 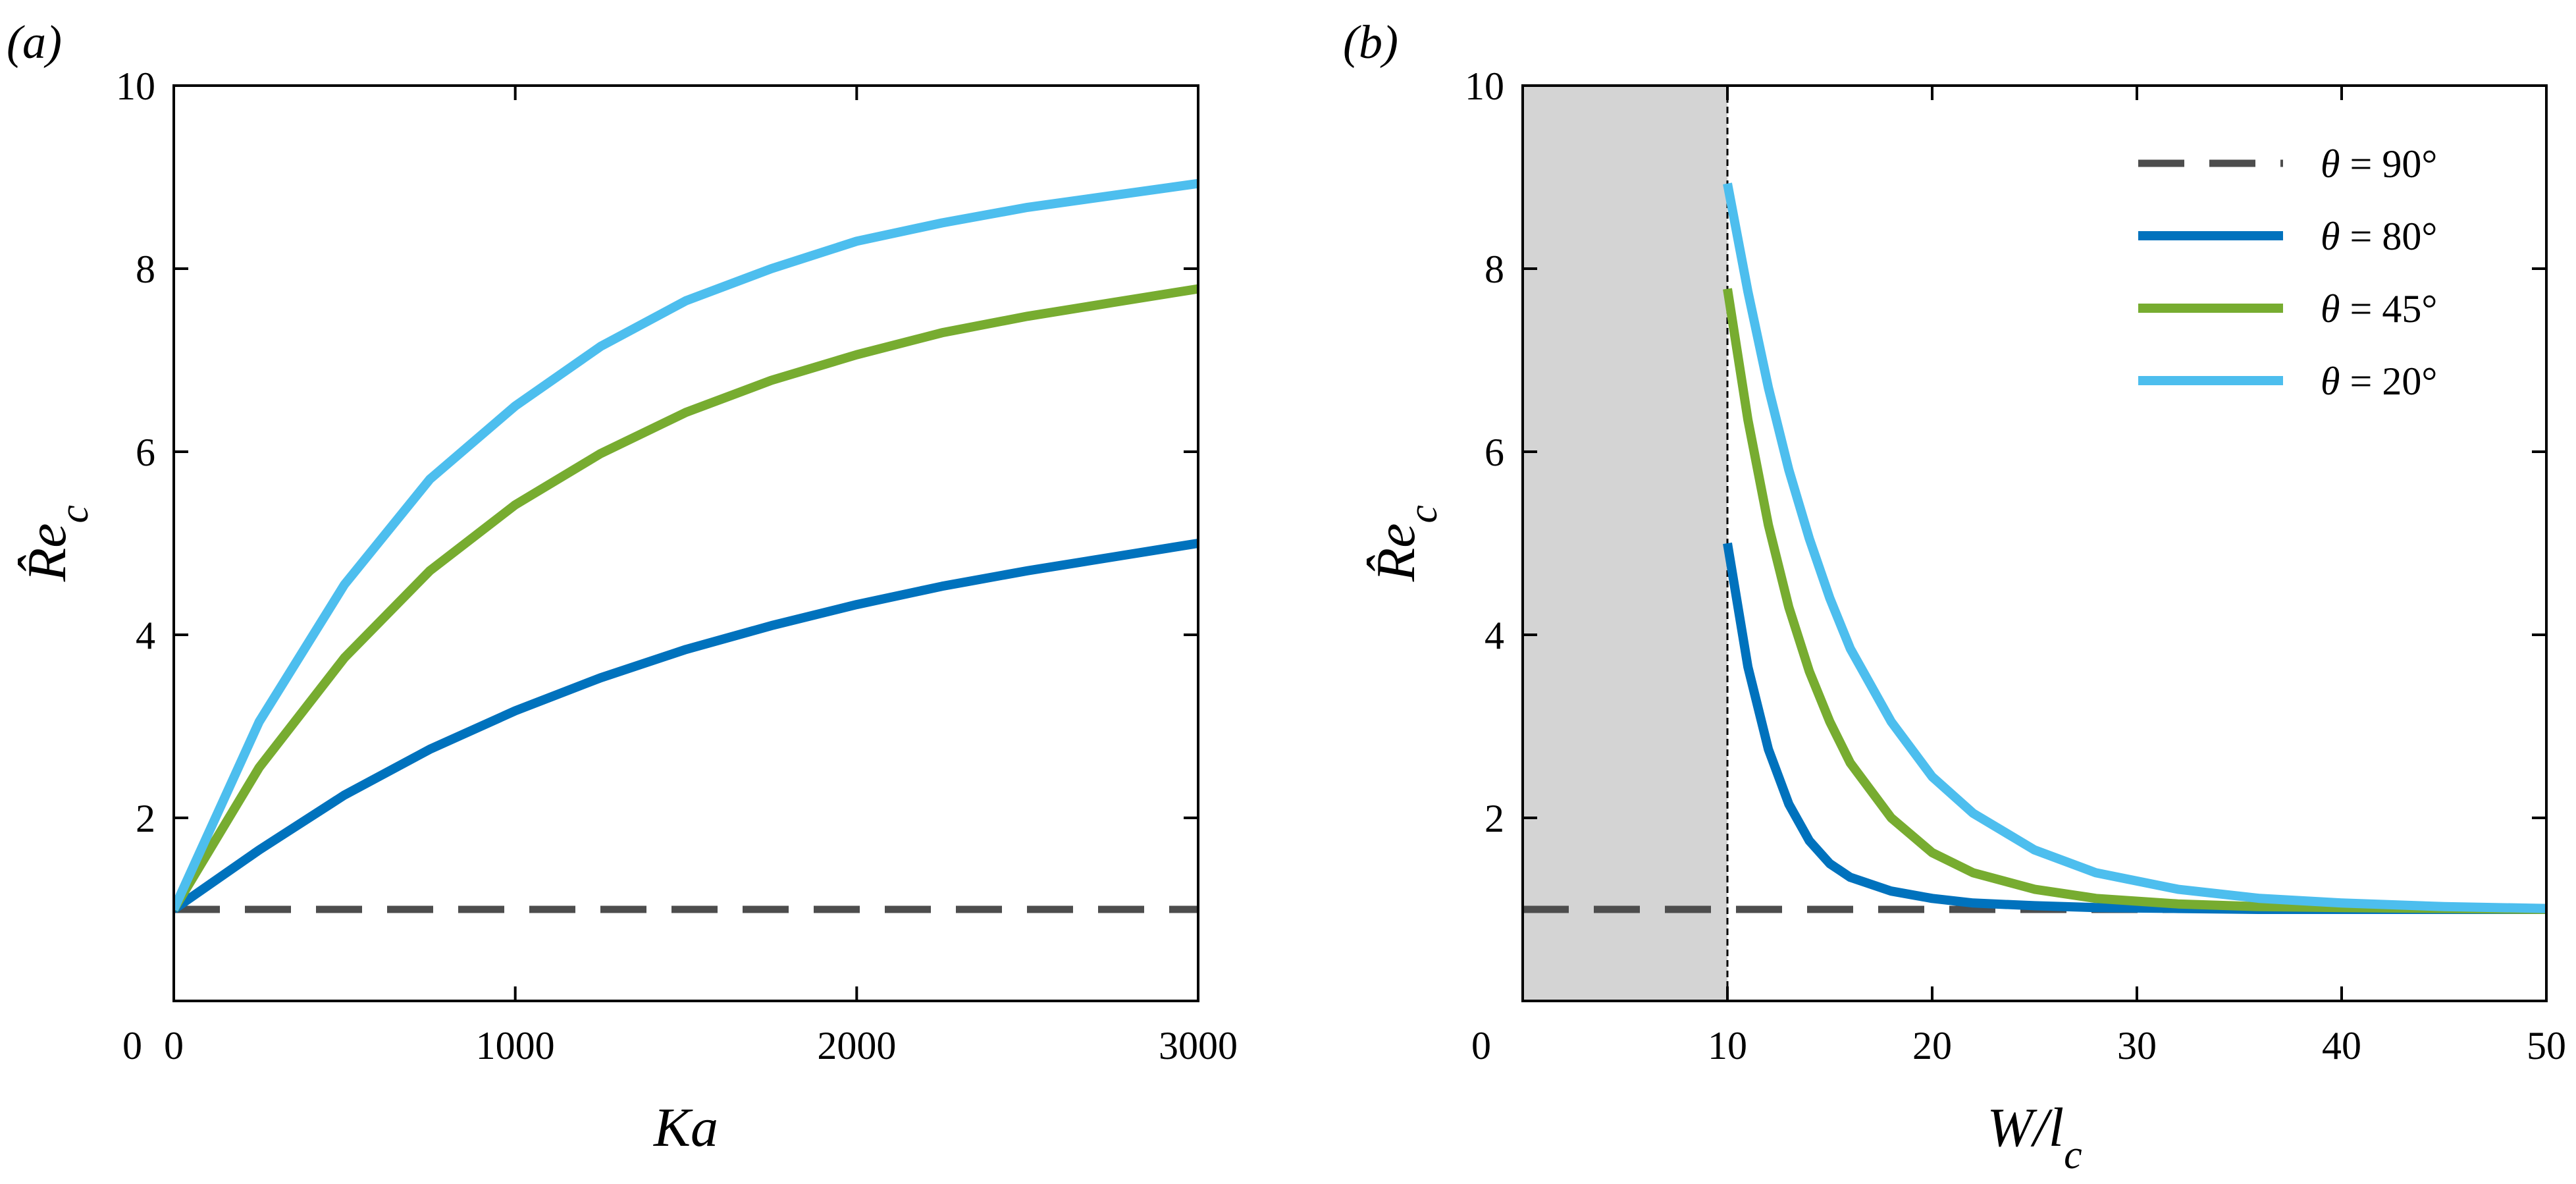 What do you see at coordinates (2287, 273) in the screenshot?
I see `legend: θ = 90° θ = 80° θ = 45° θ = 20°` at bounding box center [2287, 273].